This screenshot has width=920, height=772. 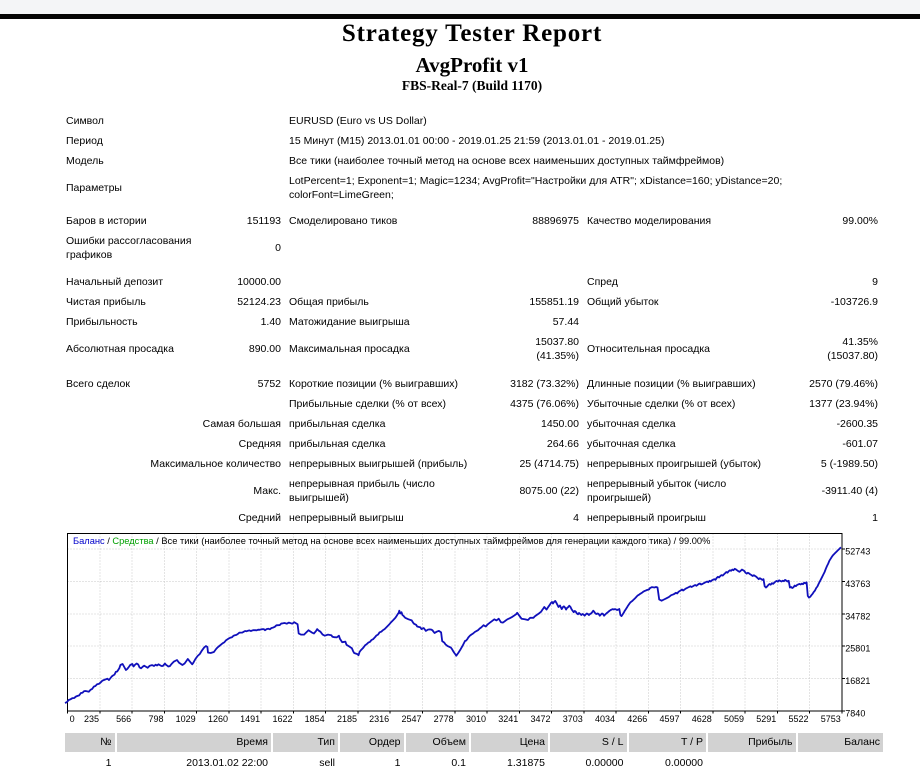 I want to click on svg-text: 52743, so click(x=857, y=552).